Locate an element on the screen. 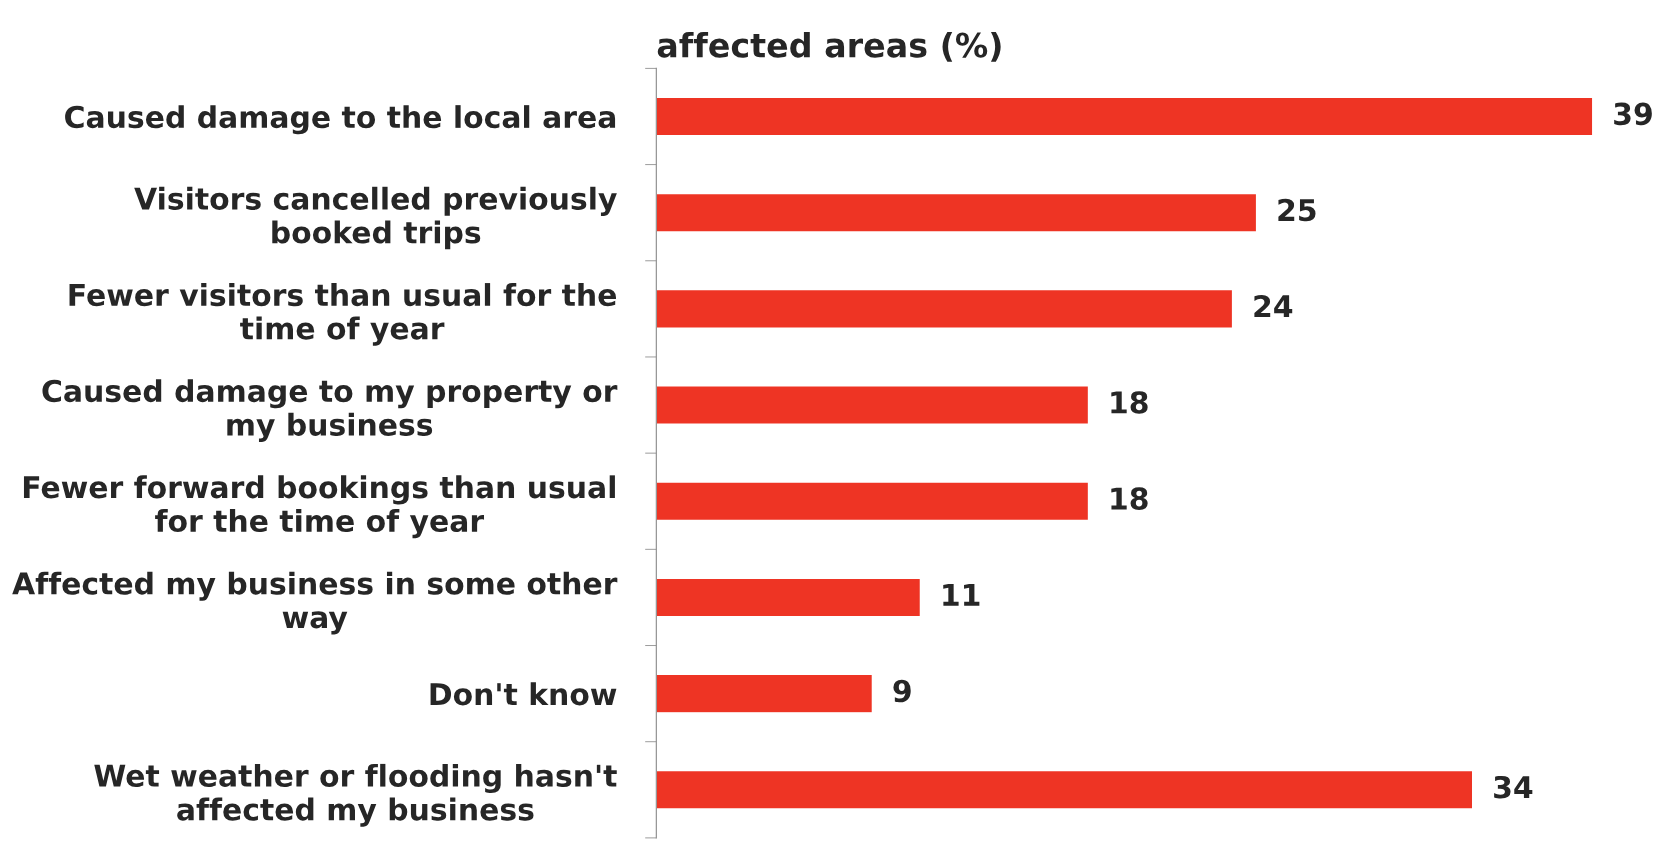  chart-title: affected areas (%) is located at coordinates (829, 46).